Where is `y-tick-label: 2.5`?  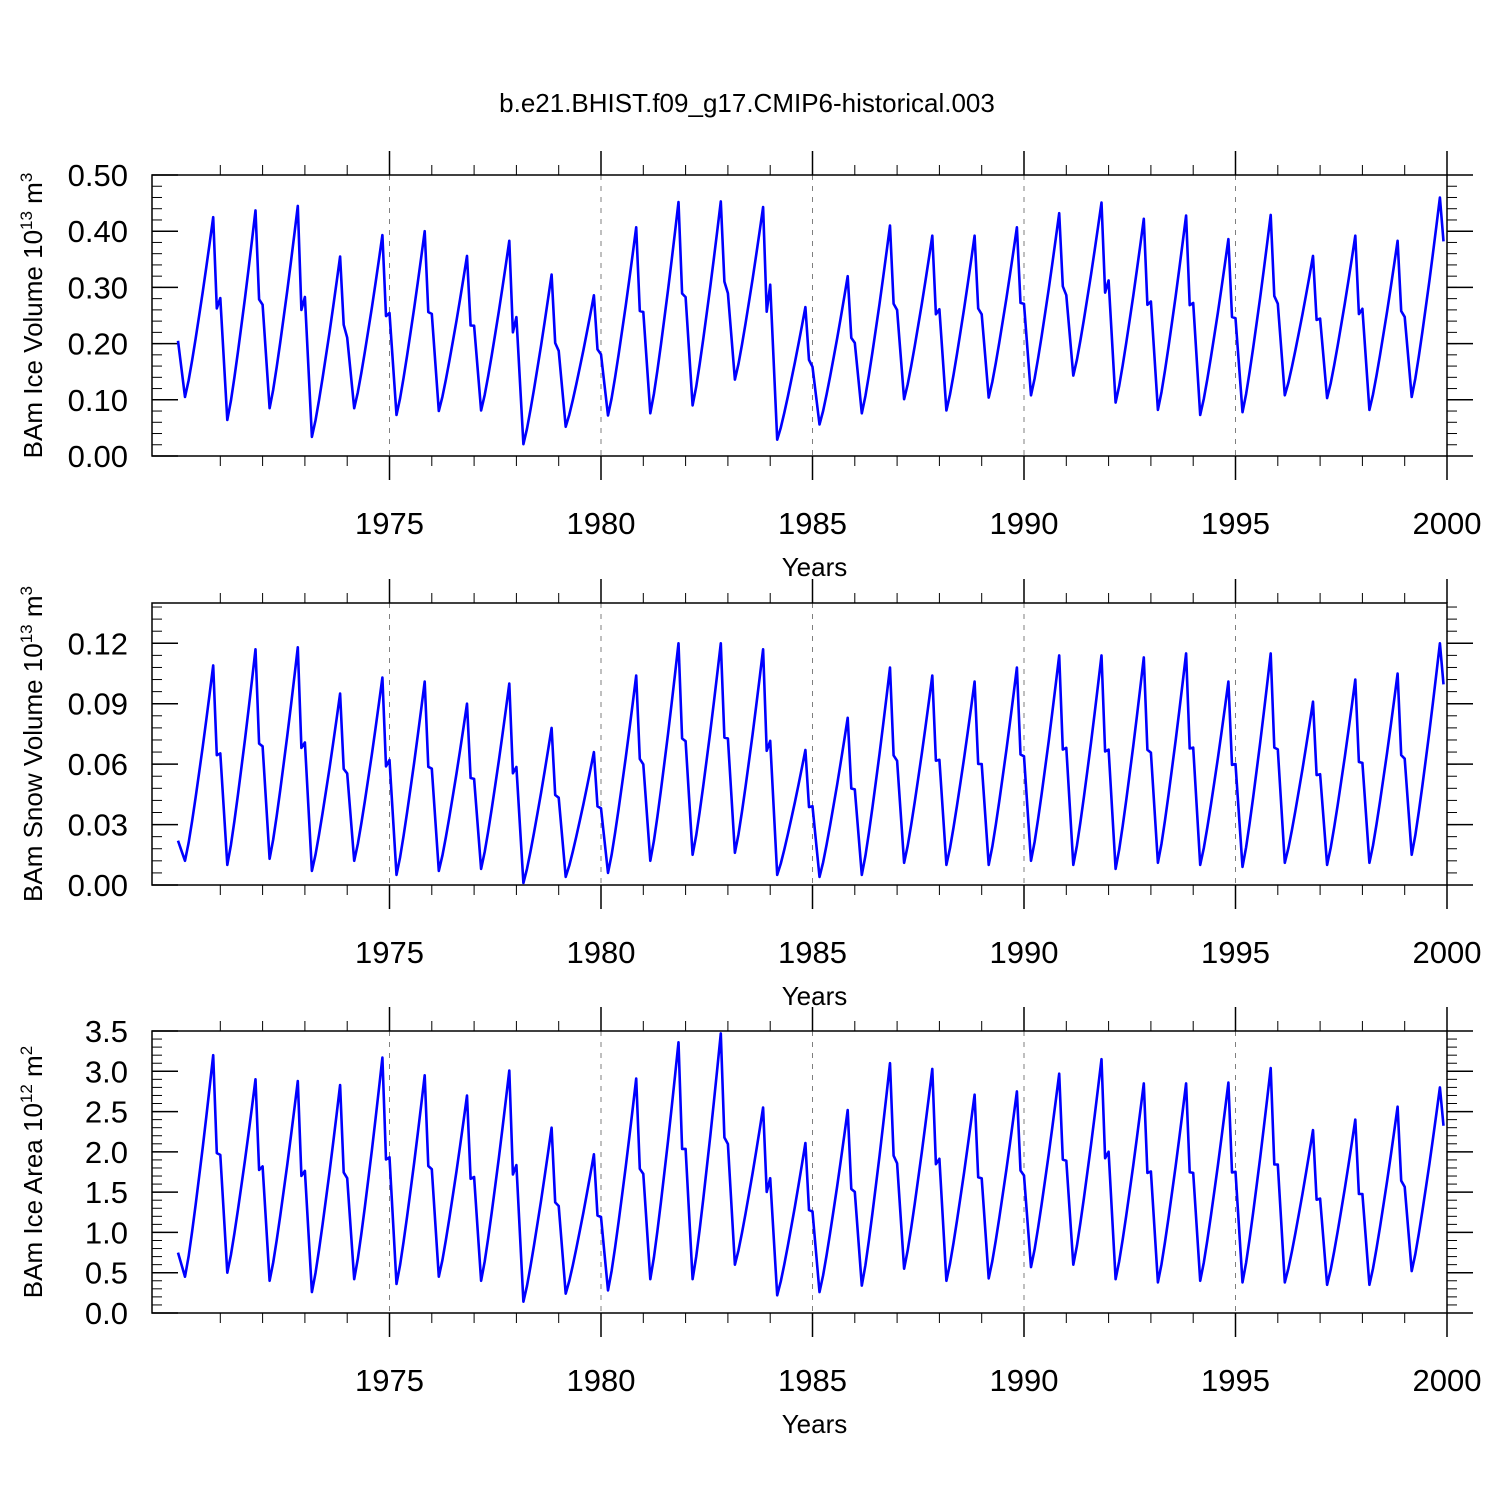
y-tick-label: 2.5 is located at coordinates (106, 1112).